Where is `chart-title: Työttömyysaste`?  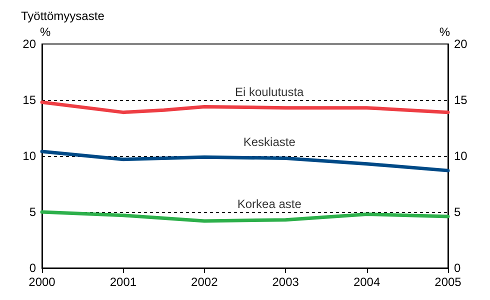
chart-title: Työttömyysaste is located at coordinates (63, 16).